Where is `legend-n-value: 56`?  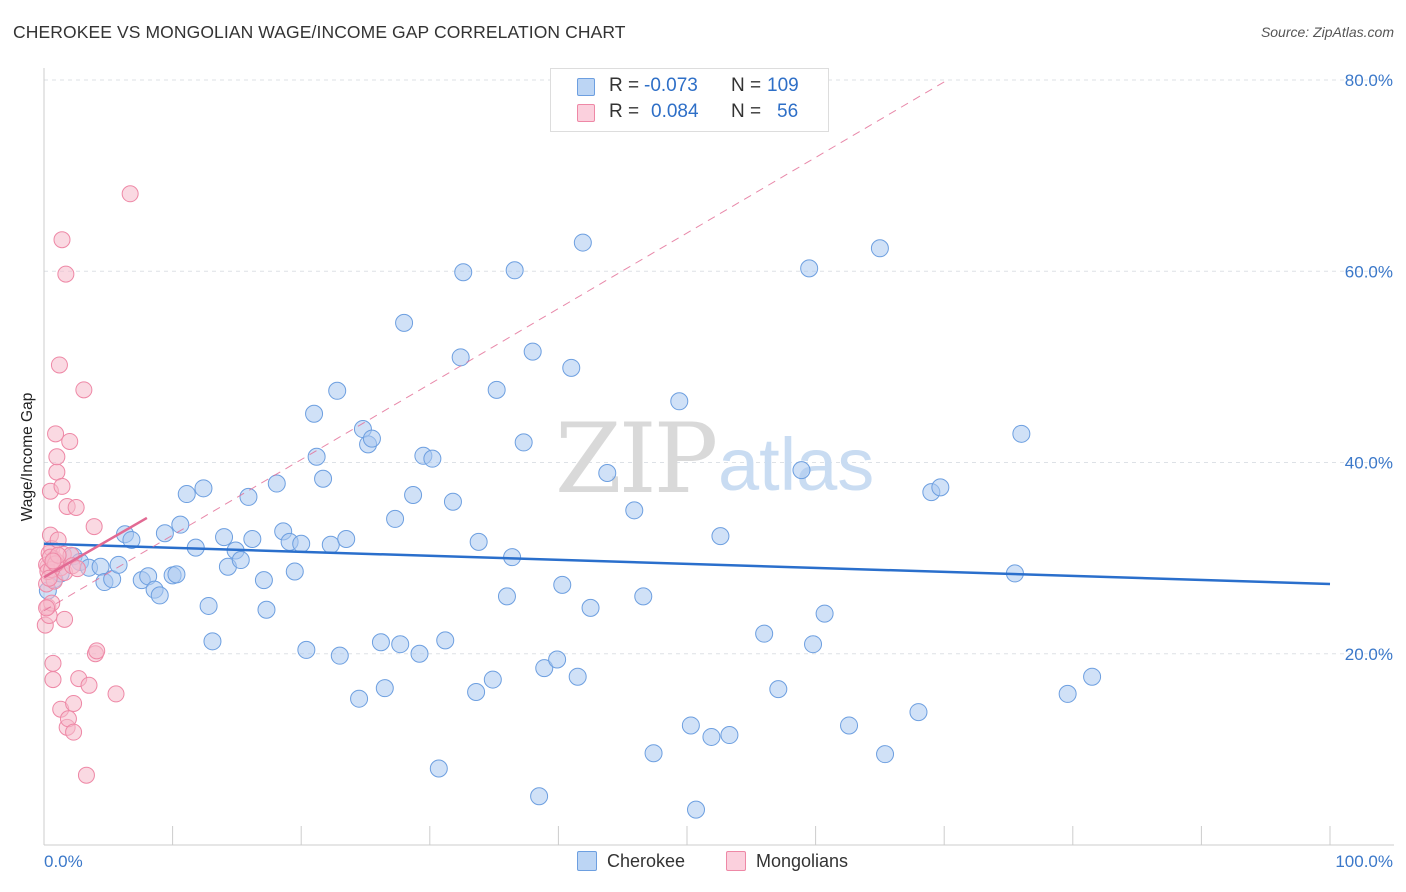
legend-n-value: 56 is located at coordinates (788, 111).